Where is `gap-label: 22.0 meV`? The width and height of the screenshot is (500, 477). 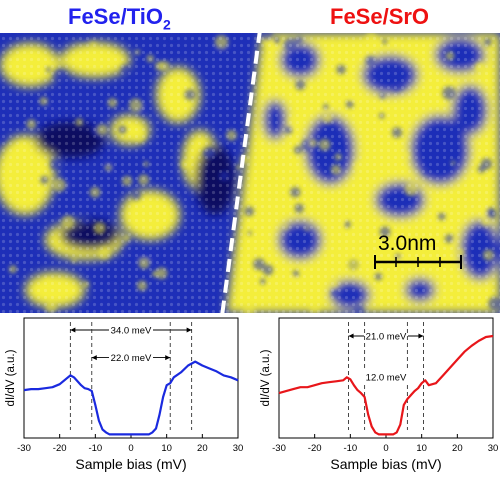 gap-label: 22.0 meV is located at coordinates (131, 358).